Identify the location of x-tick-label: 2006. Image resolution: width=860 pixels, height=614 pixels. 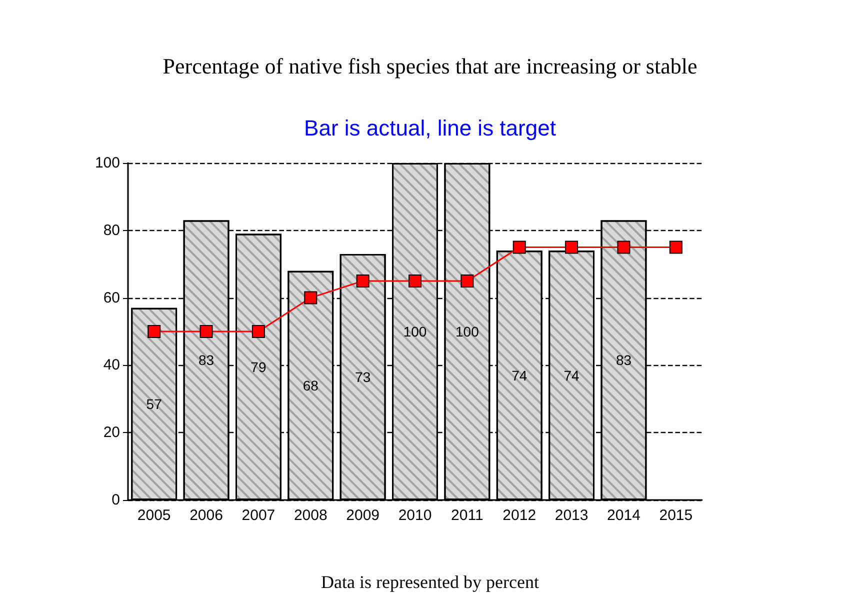
(206, 515).